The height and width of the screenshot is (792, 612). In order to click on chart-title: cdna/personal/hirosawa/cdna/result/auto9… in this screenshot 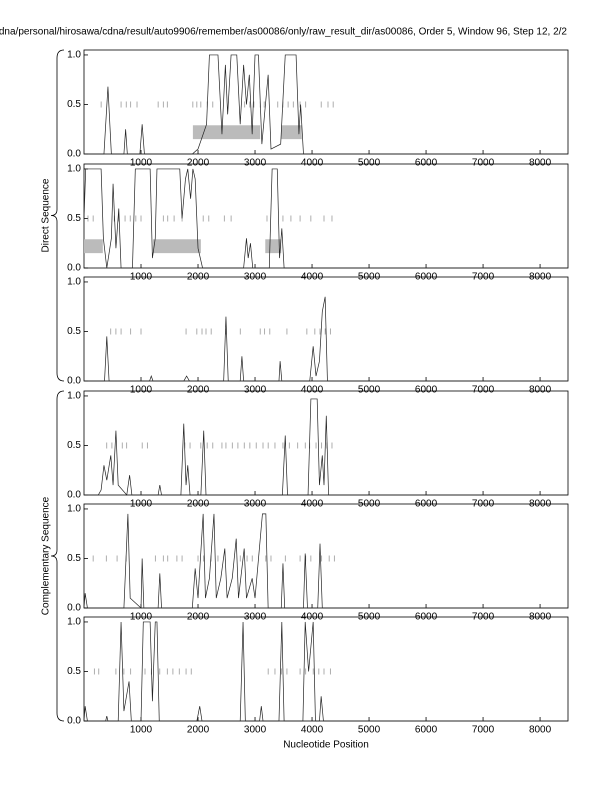, I will do `click(283, 32)`.